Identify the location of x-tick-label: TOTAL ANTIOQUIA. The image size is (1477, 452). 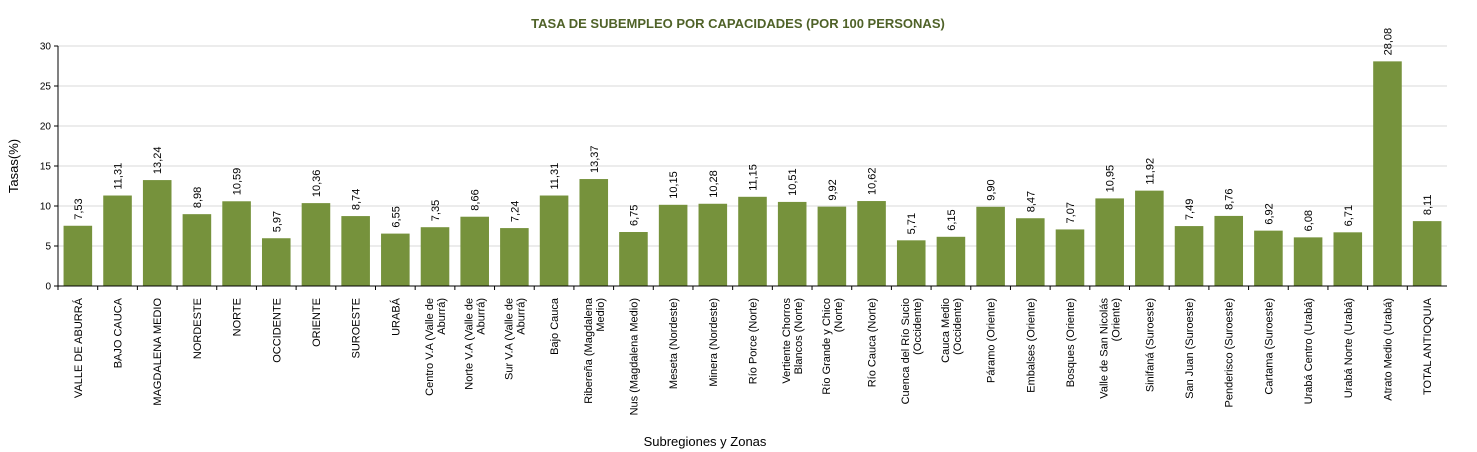
(1428, 346).